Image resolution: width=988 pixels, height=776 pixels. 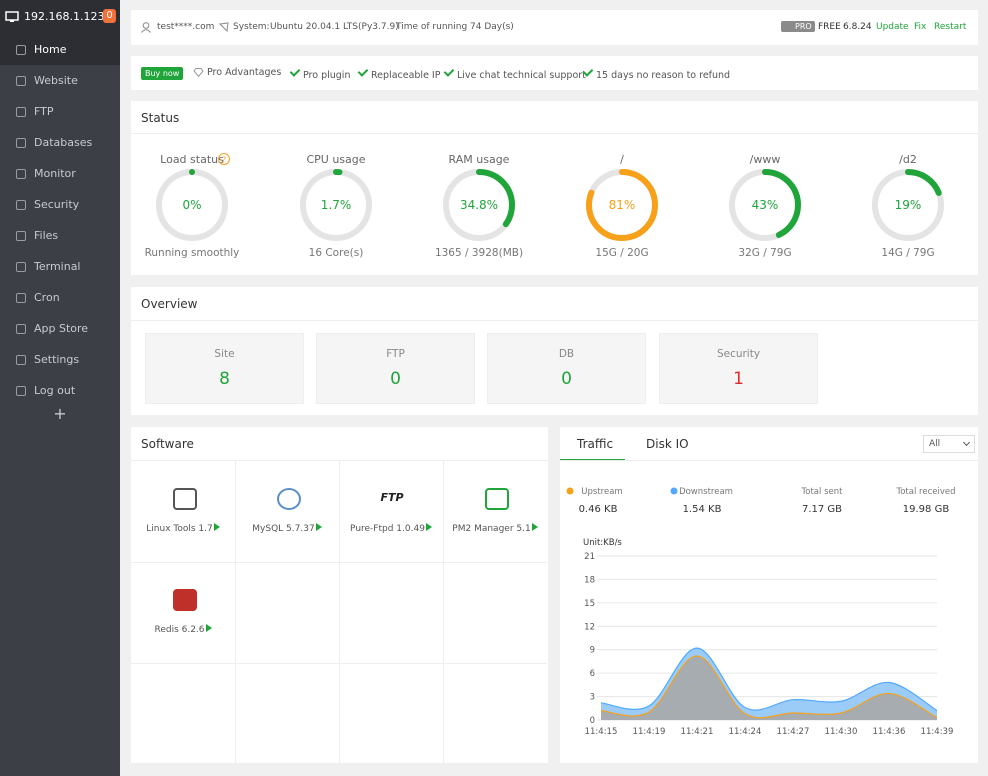 I want to click on filter-value: All, so click(x=935, y=444).